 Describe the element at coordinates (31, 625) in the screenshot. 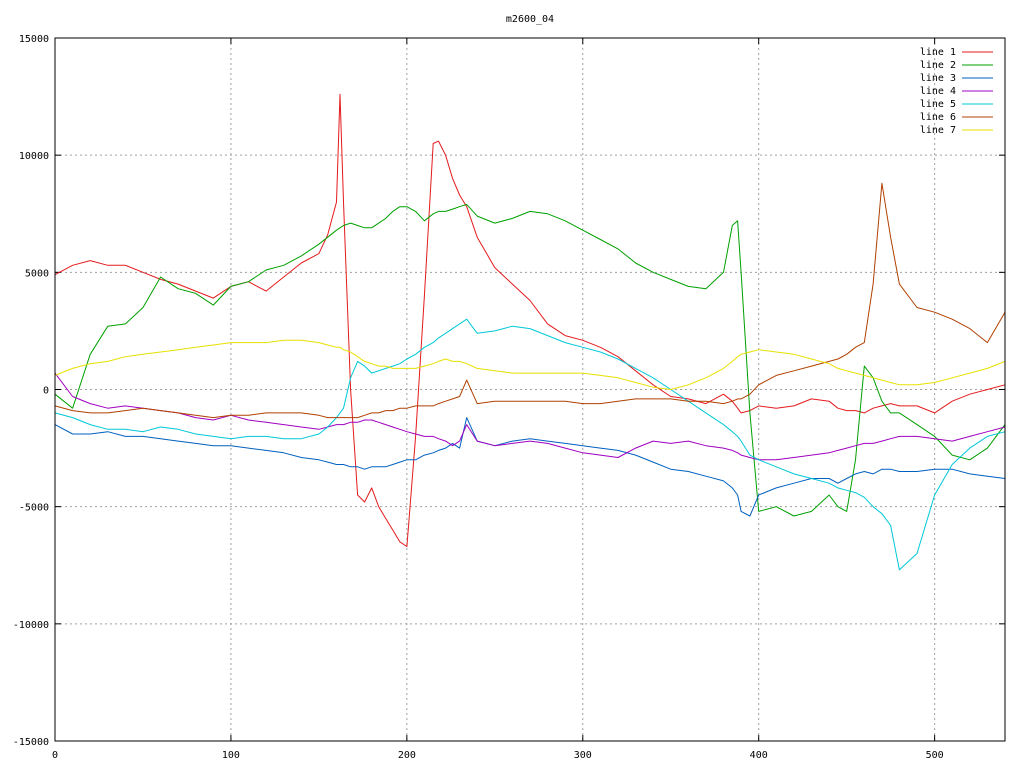

I see `y-tick-label: -10000` at that location.